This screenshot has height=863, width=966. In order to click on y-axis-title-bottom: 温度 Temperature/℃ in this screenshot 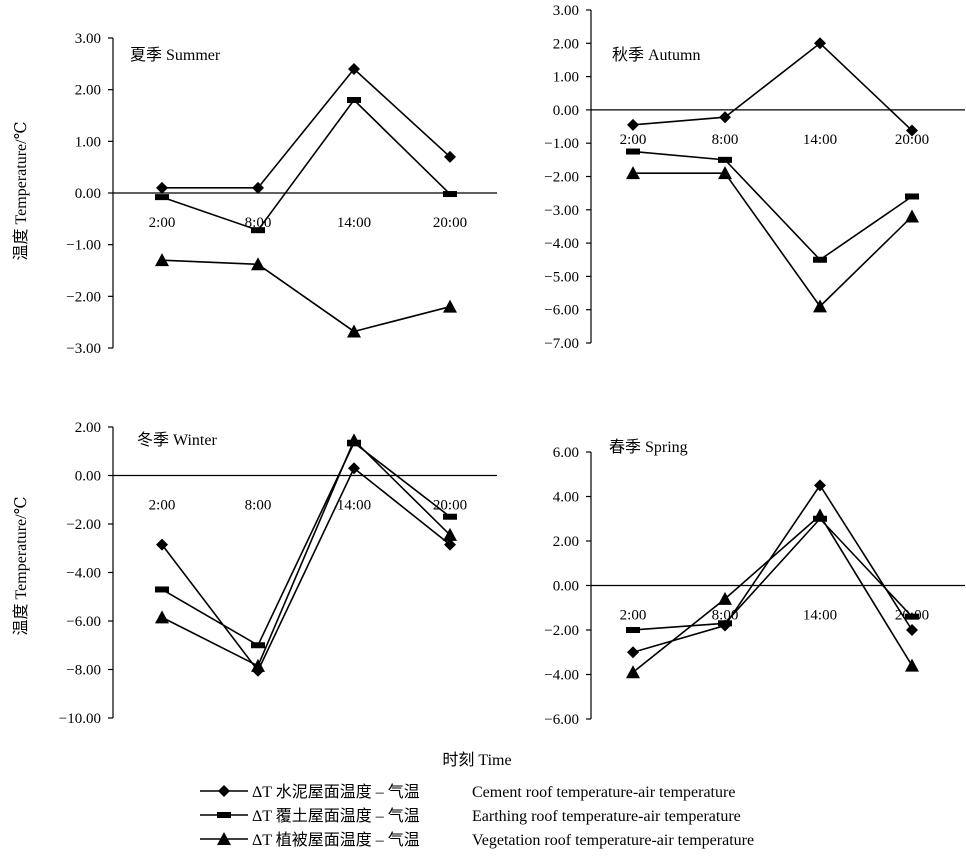, I will do `click(21, 566)`.